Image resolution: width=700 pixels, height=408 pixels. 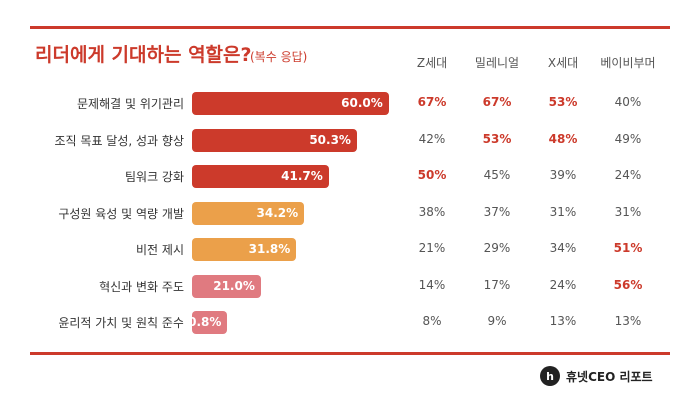 What do you see at coordinates (497, 321) in the screenshot?
I see `table-cell: 9%` at bounding box center [497, 321].